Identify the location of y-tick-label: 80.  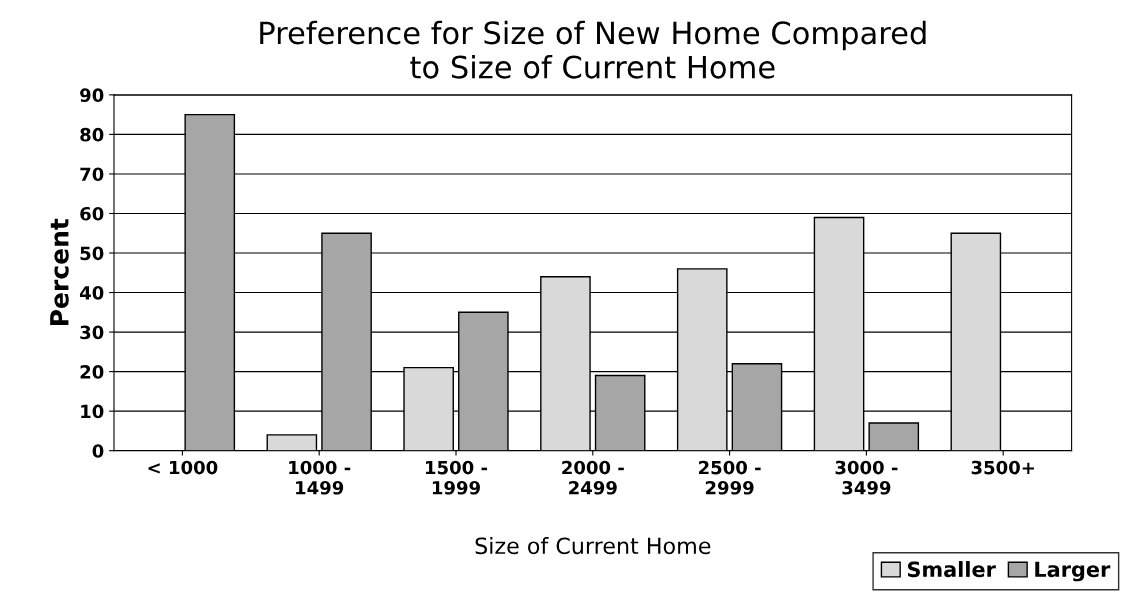
(92, 134).